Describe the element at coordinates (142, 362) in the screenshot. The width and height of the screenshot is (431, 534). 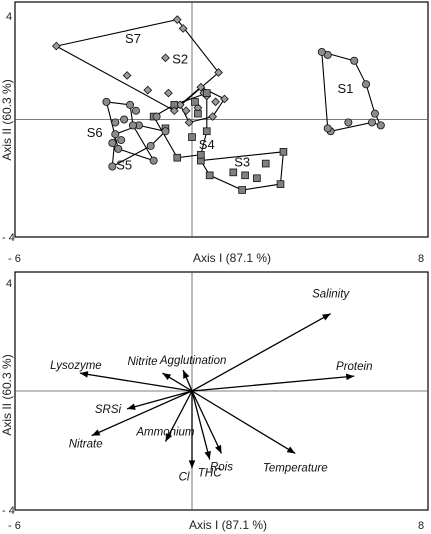
I see `vector-label-nitrite: Nitrite` at that location.